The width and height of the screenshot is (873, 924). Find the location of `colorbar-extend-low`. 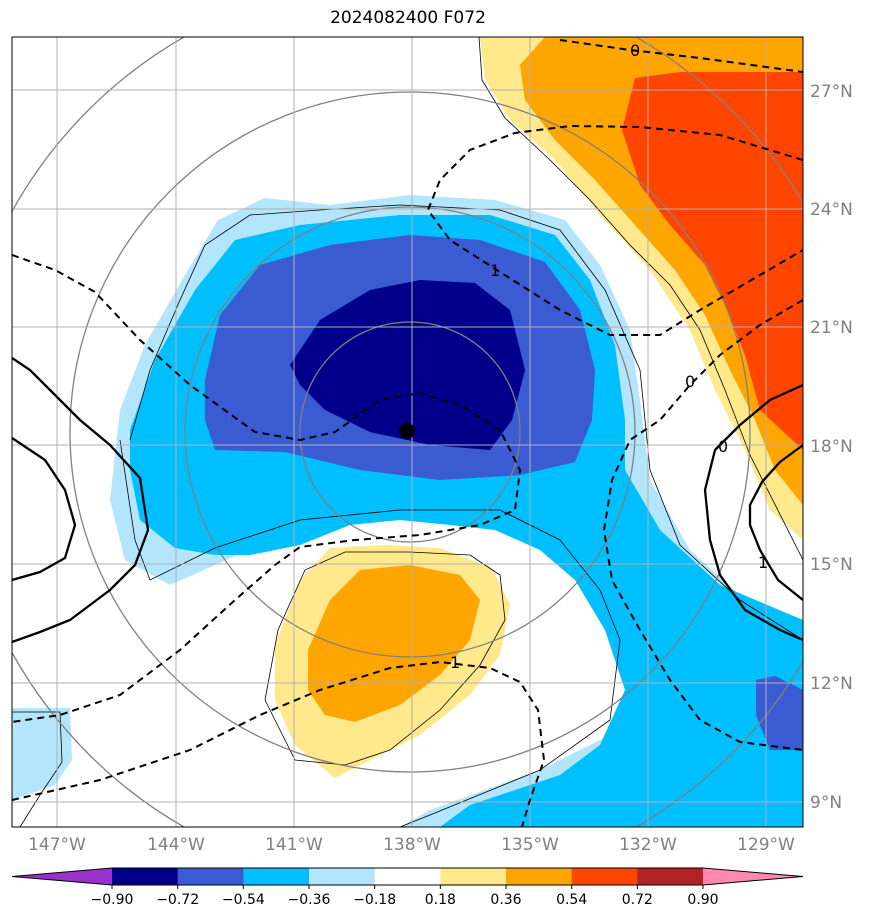

colorbar-extend-low is located at coordinates (62, 876).